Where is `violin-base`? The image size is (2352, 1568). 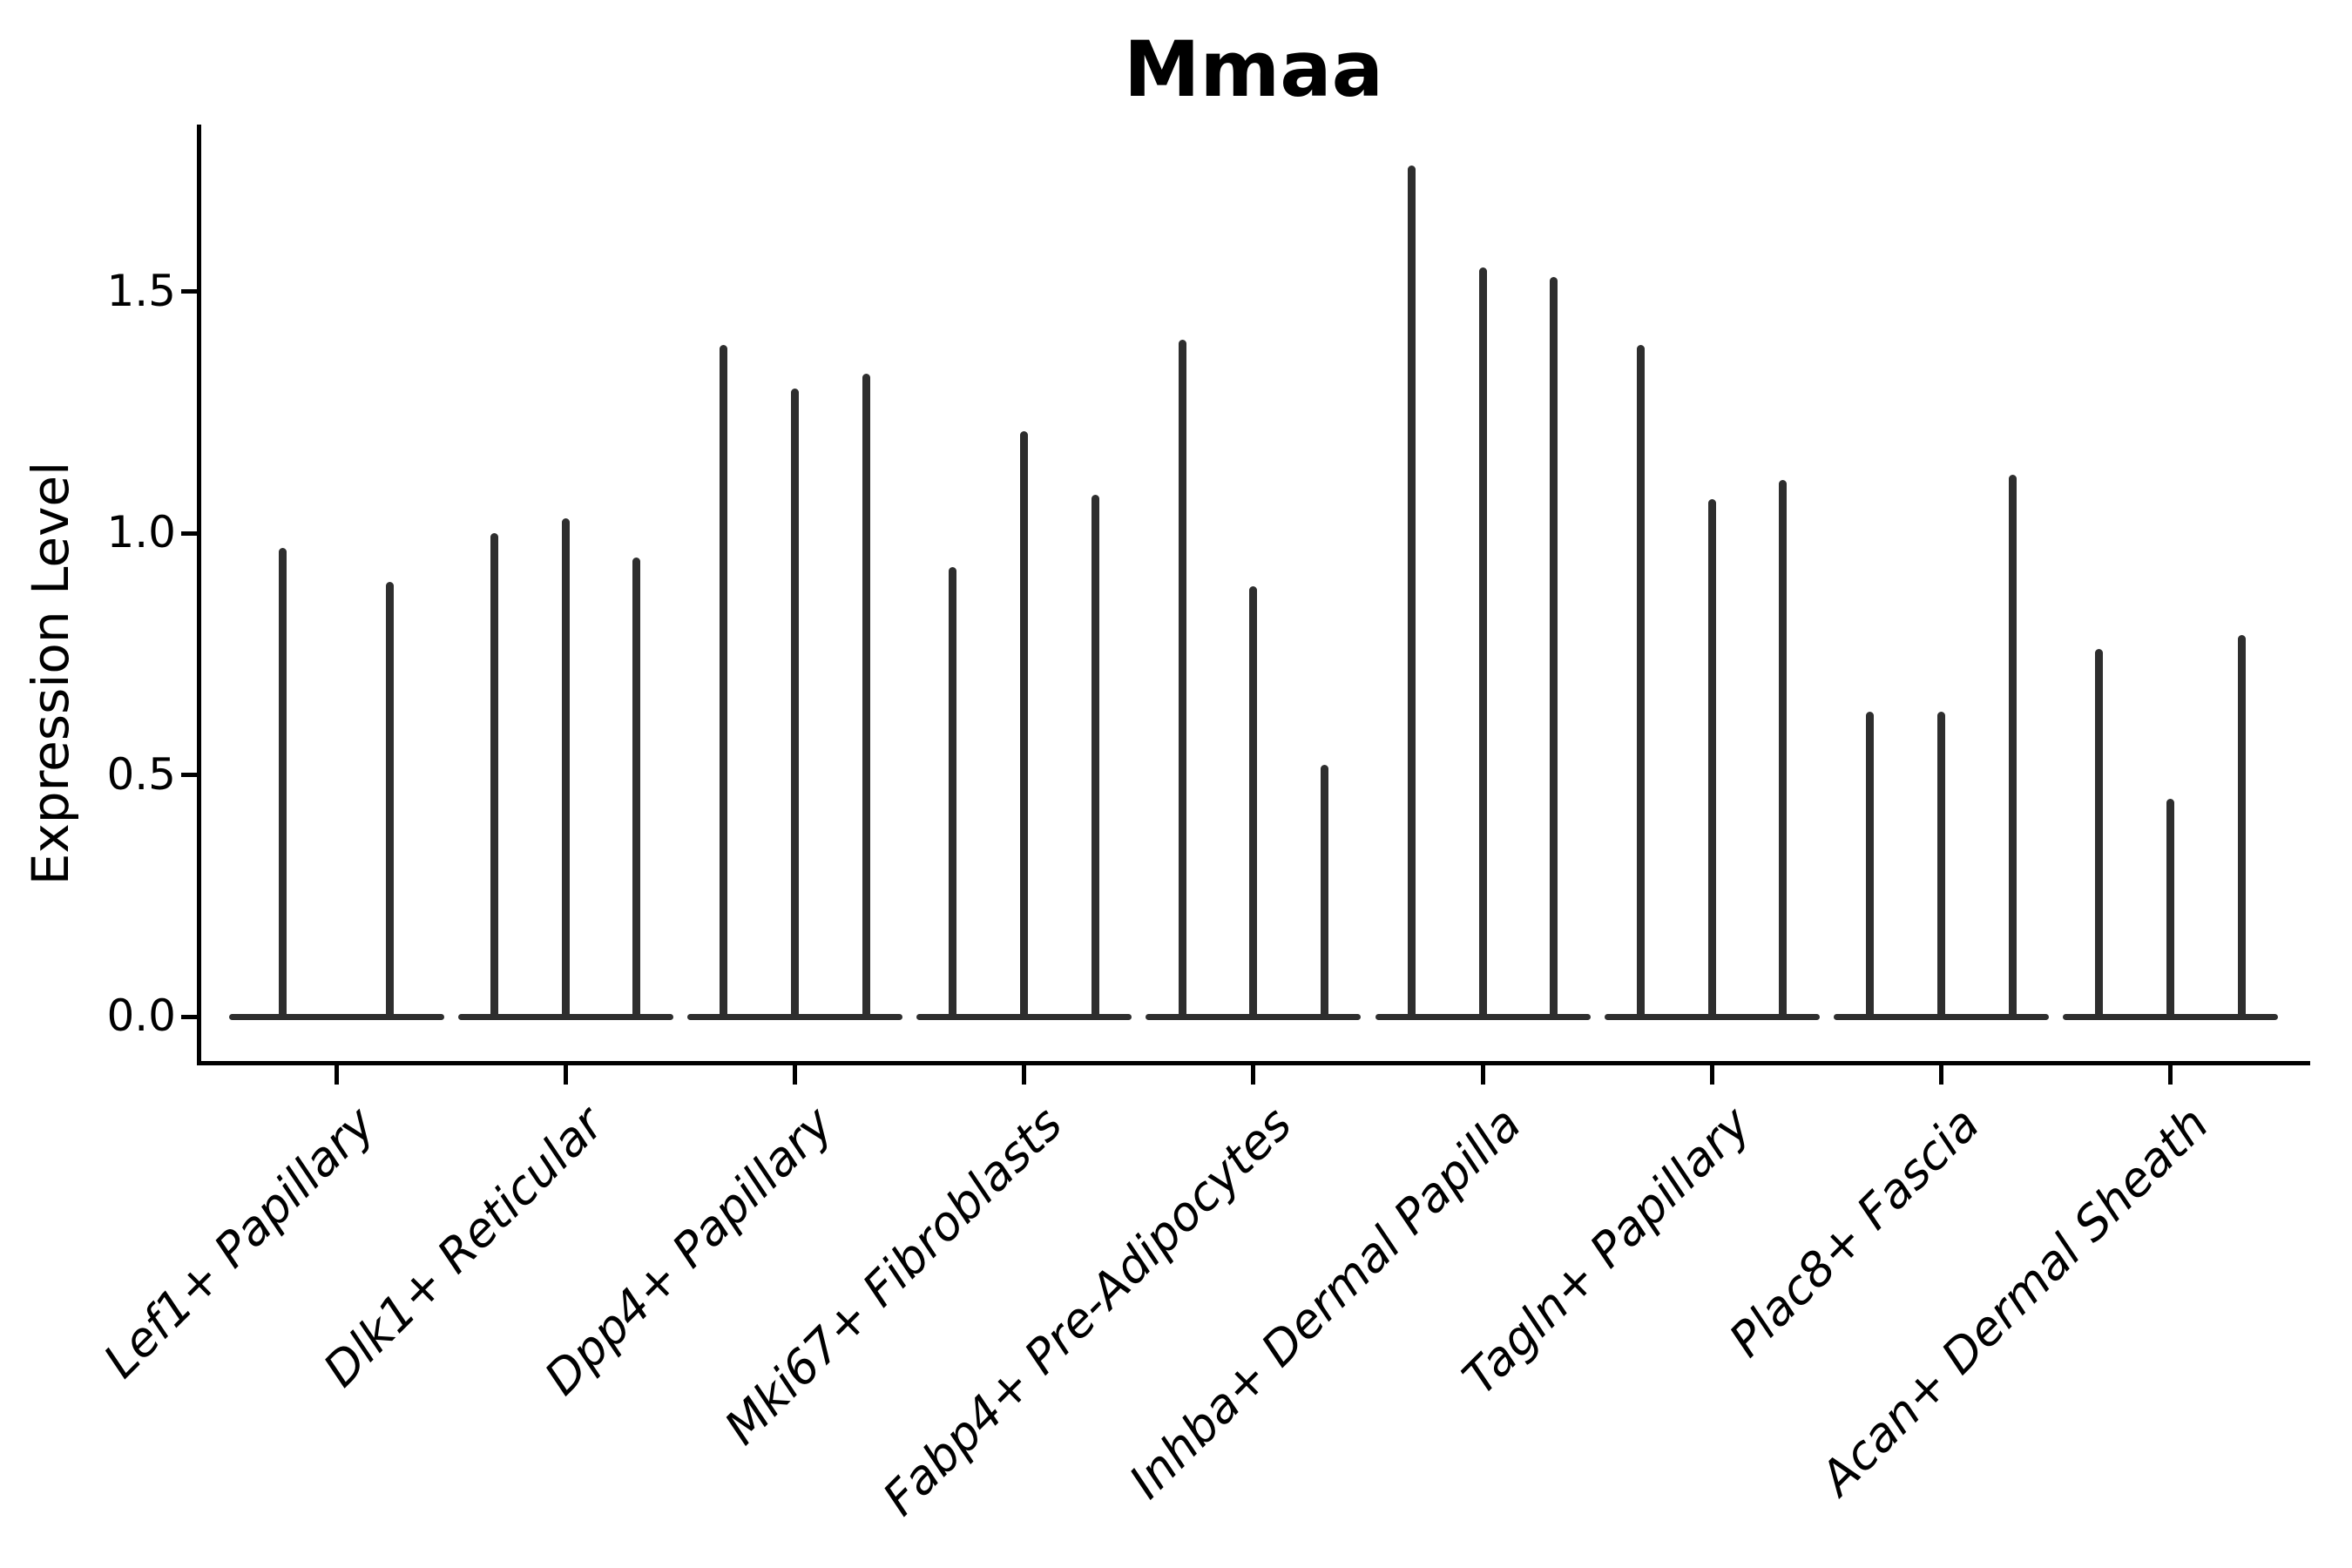
violin-base is located at coordinates (336, 1016).